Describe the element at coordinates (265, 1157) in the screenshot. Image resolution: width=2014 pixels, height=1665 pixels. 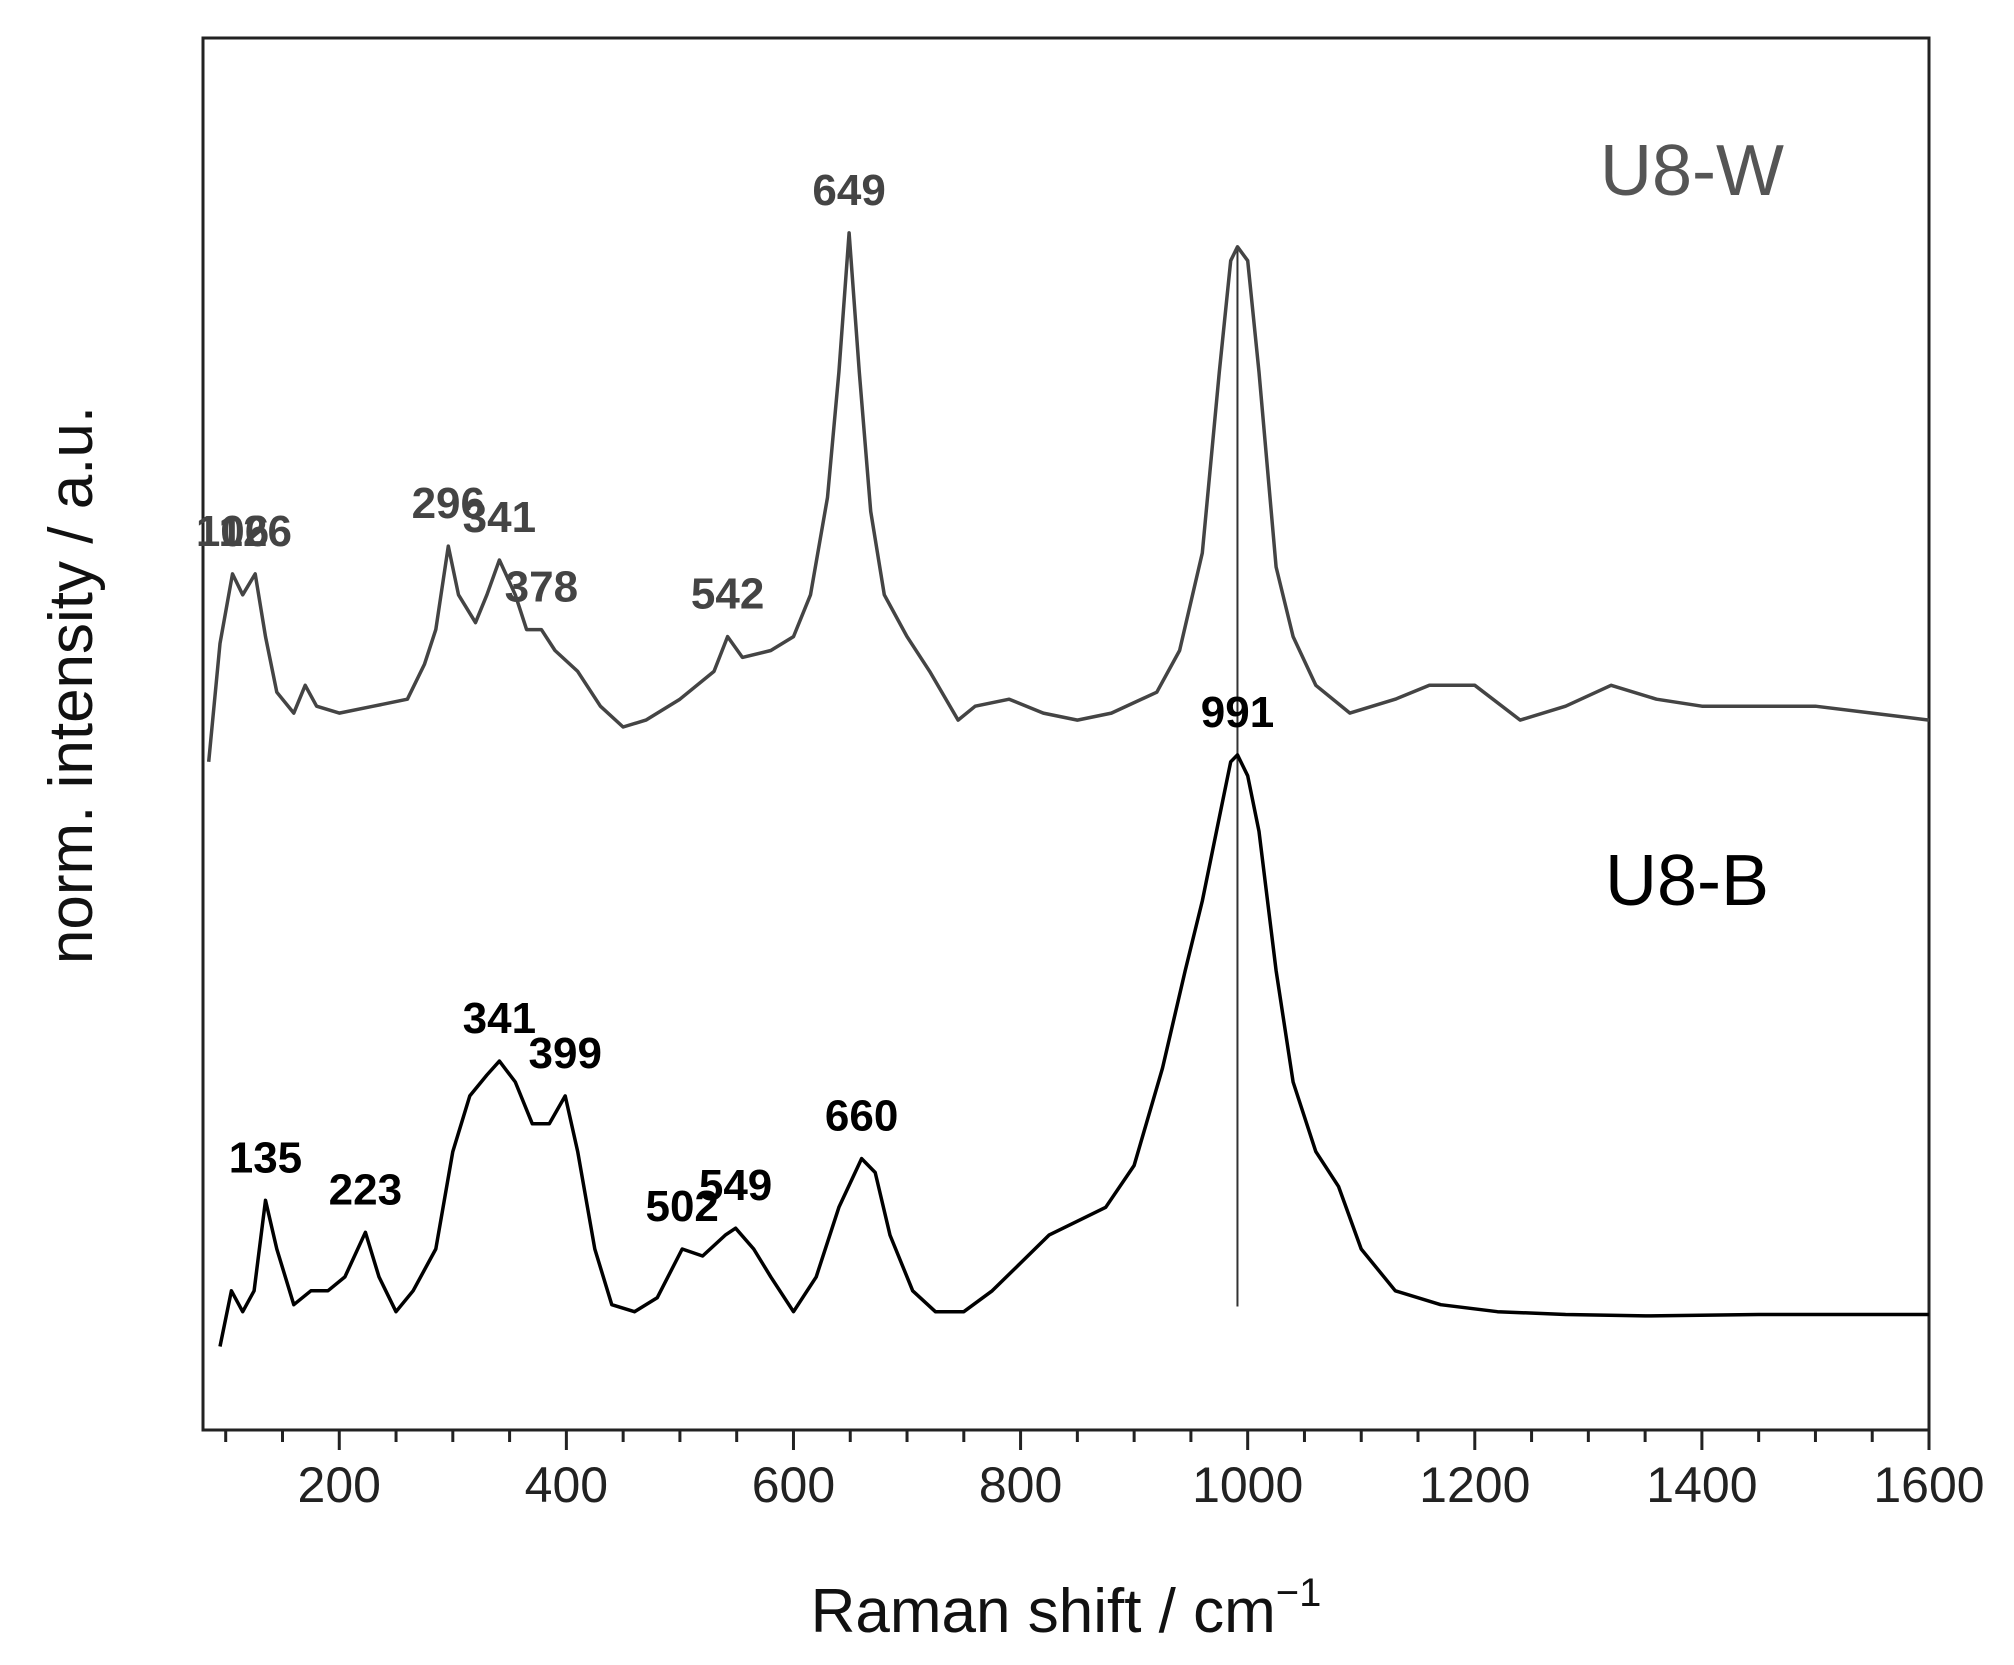
I see `peak-label-u8-b-135: 135` at that location.